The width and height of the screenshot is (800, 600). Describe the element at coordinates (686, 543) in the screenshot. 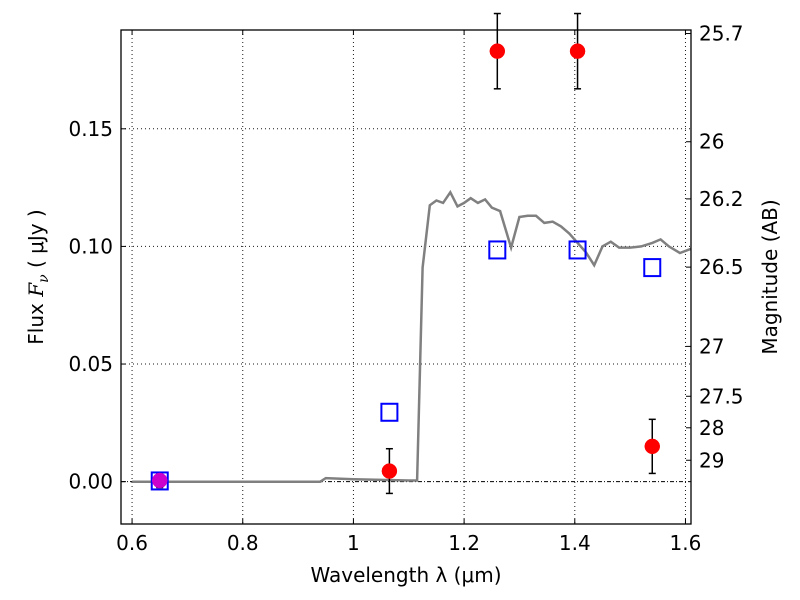

I see `x-tick-label: 1.6` at that location.